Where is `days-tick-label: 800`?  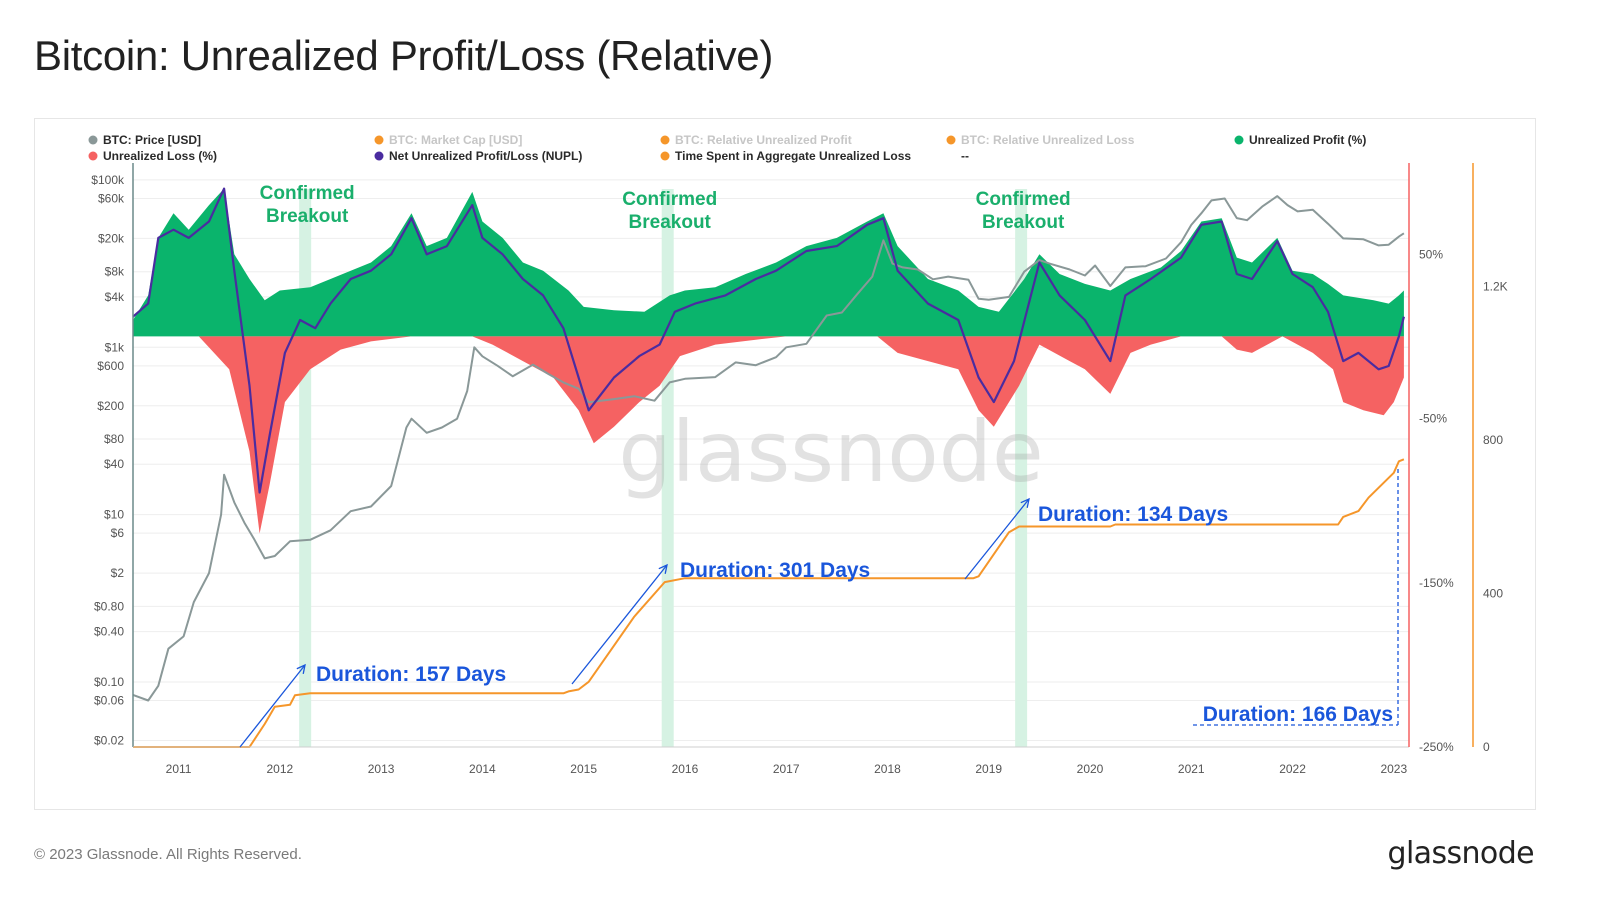 days-tick-label: 800 is located at coordinates (1493, 440).